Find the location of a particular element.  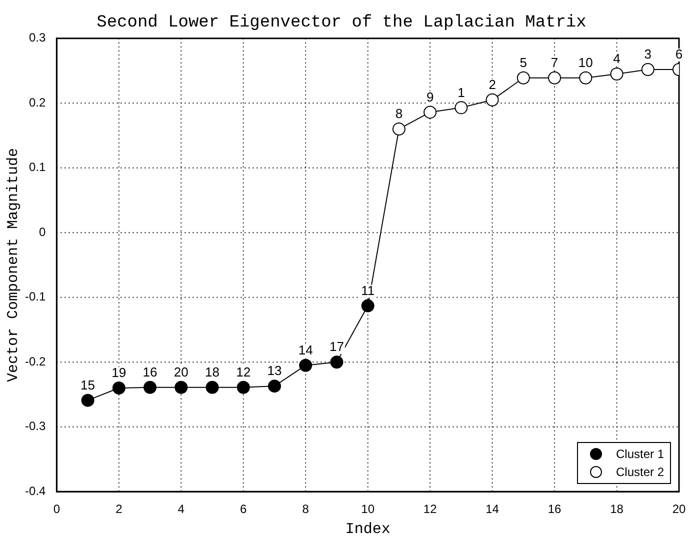

x-tick-label: 18 is located at coordinates (617, 509).